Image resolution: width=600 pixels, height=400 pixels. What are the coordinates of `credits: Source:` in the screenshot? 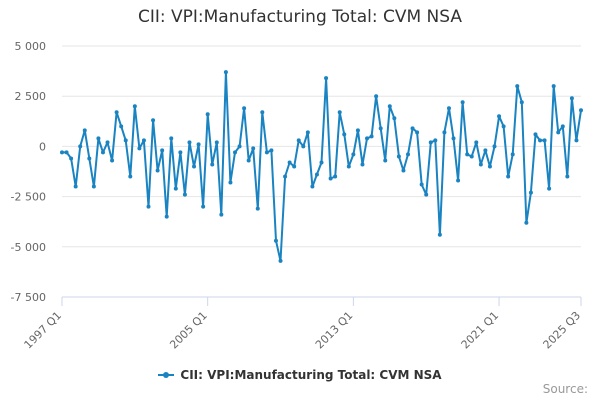 It's located at (565, 389).